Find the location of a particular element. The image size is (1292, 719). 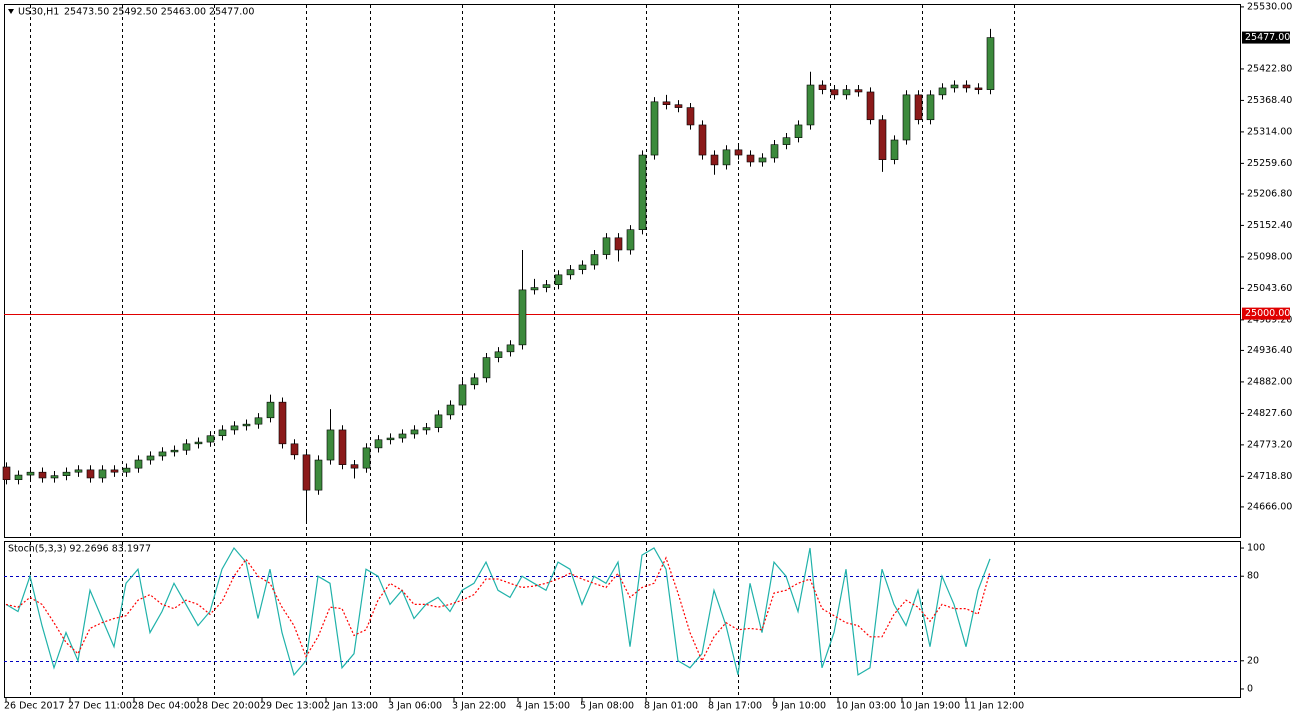

x-tick-label: 5 Jan 08:00 is located at coordinates (607, 706).